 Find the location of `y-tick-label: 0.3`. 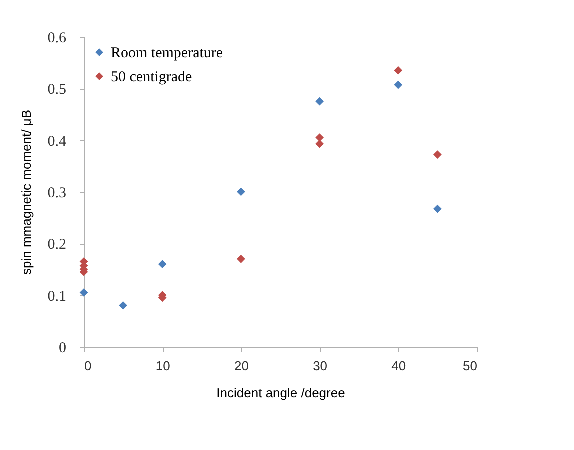

y-tick-label: 0.3 is located at coordinates (57, 194).